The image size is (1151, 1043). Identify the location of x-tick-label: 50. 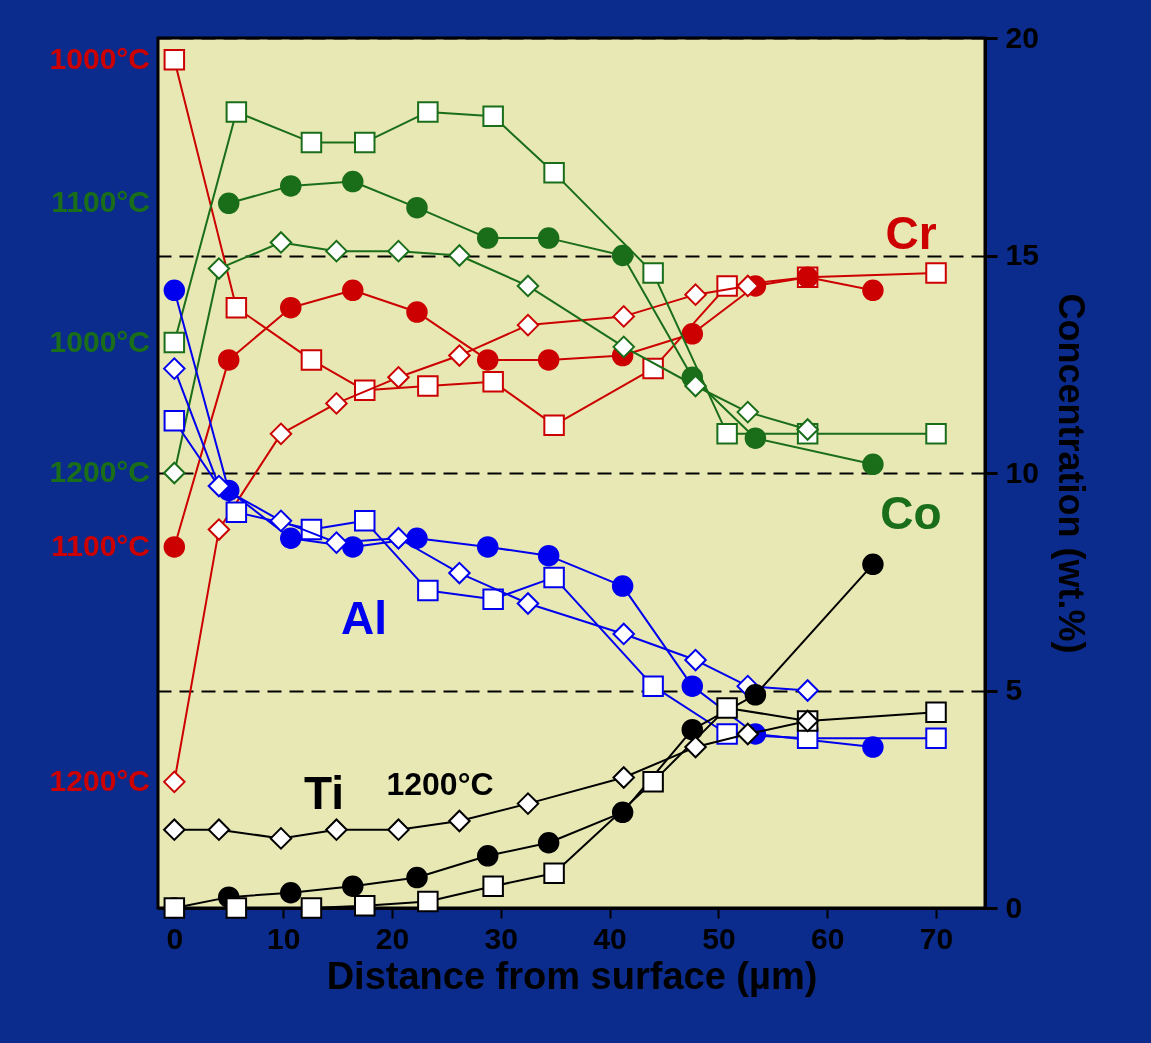
(719, 938).